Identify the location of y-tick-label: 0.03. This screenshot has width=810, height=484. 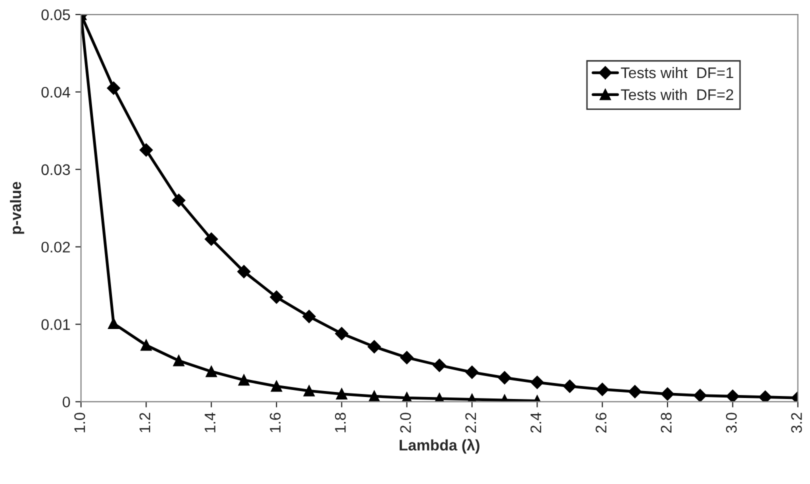
(55, 170).